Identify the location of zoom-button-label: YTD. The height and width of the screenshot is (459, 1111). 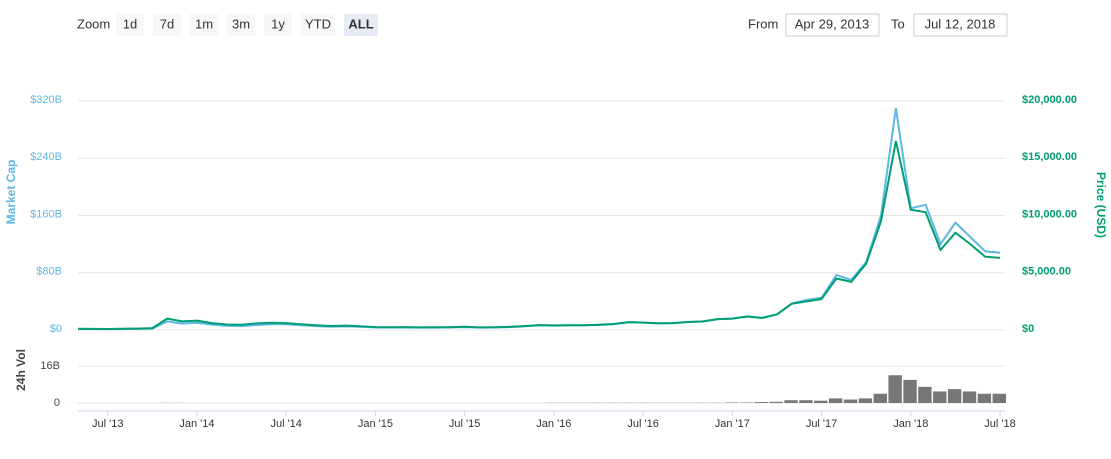
(318, 23).